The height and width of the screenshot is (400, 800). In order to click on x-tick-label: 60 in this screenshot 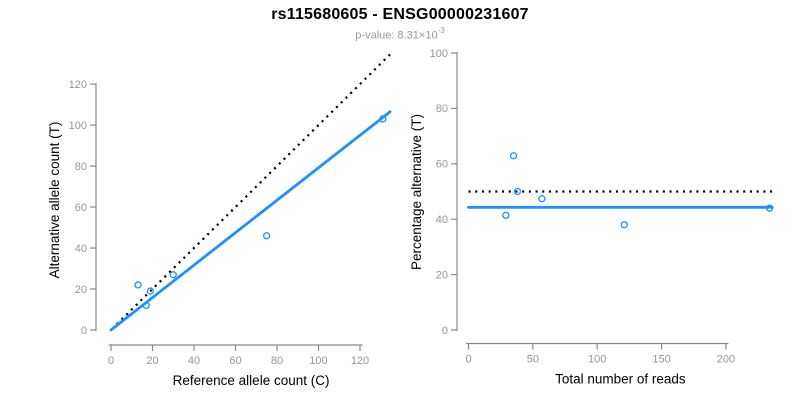, I will do `click(235, 361)`.